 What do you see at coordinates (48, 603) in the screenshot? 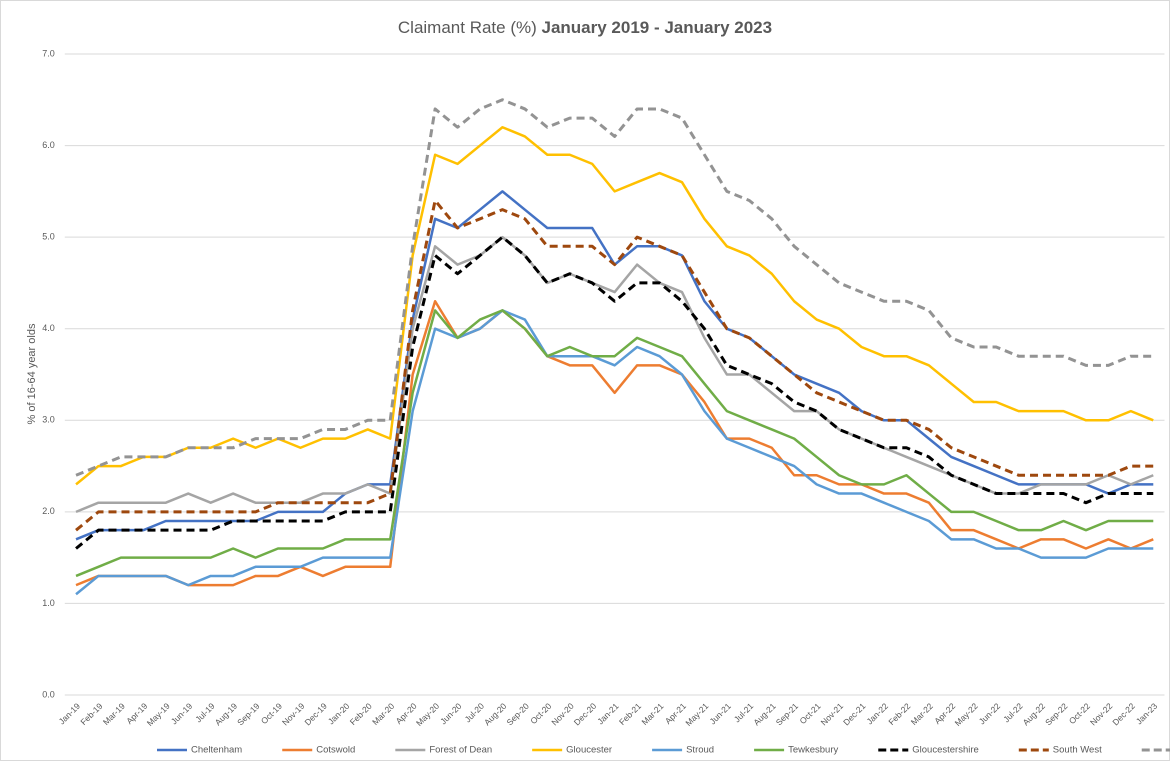
I see `y-tick-label: 1.0` at bounding box center [48, 603].